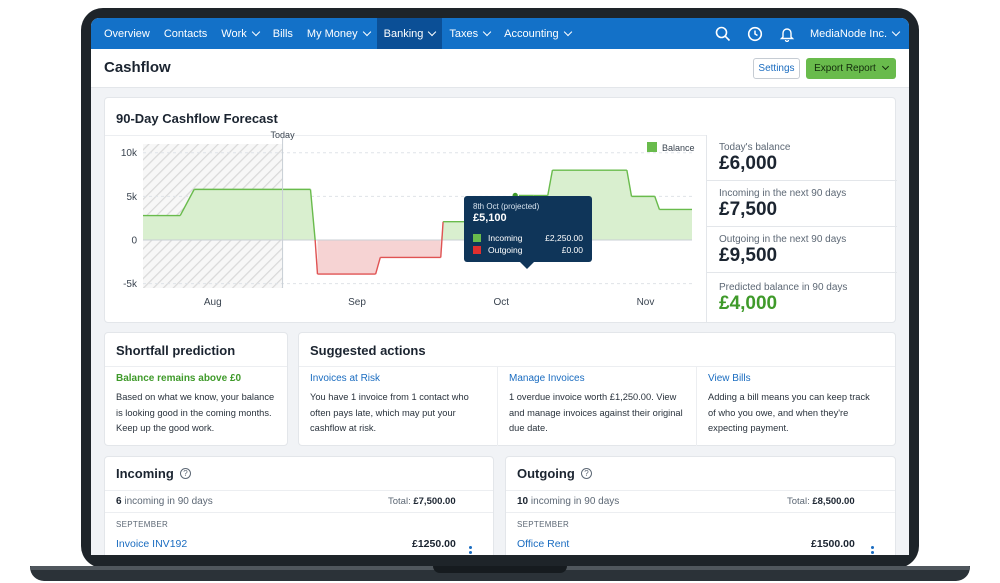 This screenshot has width=1000, height=583. Describe the element at coordinates (646, 302) in the screenshot. I see `x-tick-label: Nov` at that location.